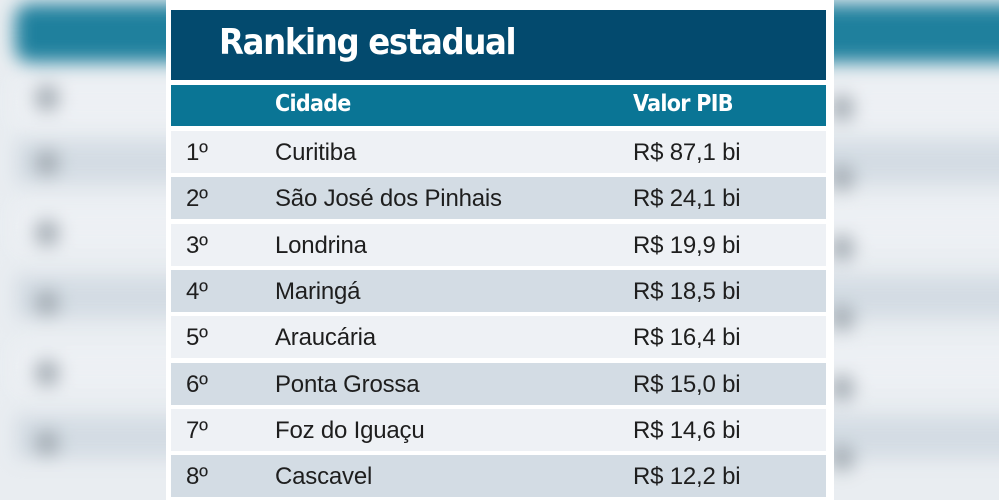  What do you see at coordinates (687, 291) in the screenshot?
I see `value-cell: R$ 18,5 bi` at bounding box center [687, 291].